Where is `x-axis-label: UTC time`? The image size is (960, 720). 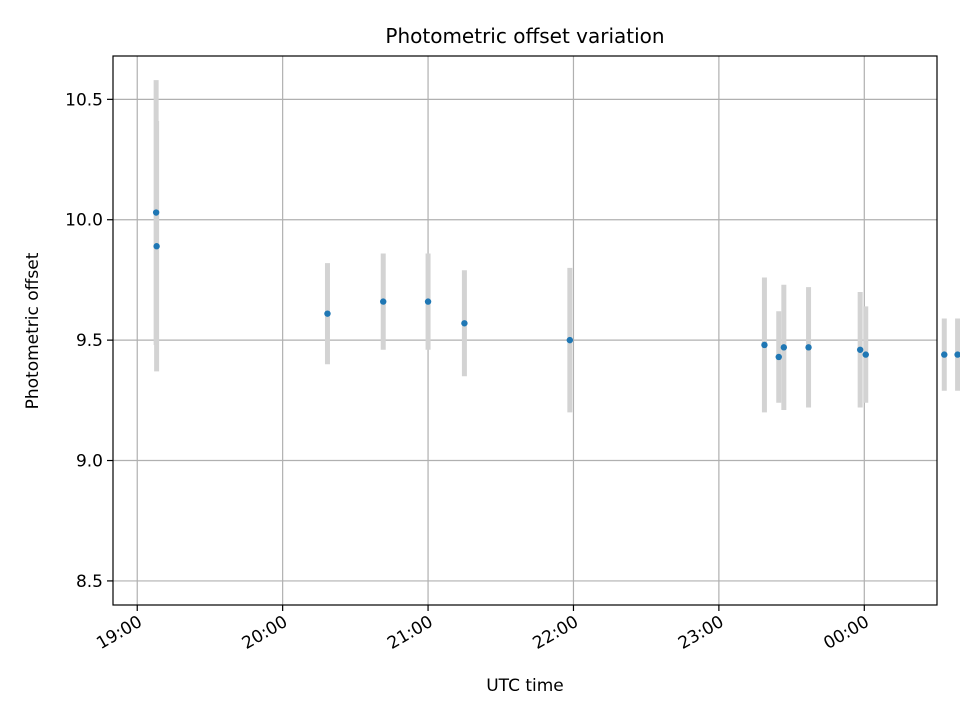
x-axis-label: UTC time is located at coordinates (525, 686).